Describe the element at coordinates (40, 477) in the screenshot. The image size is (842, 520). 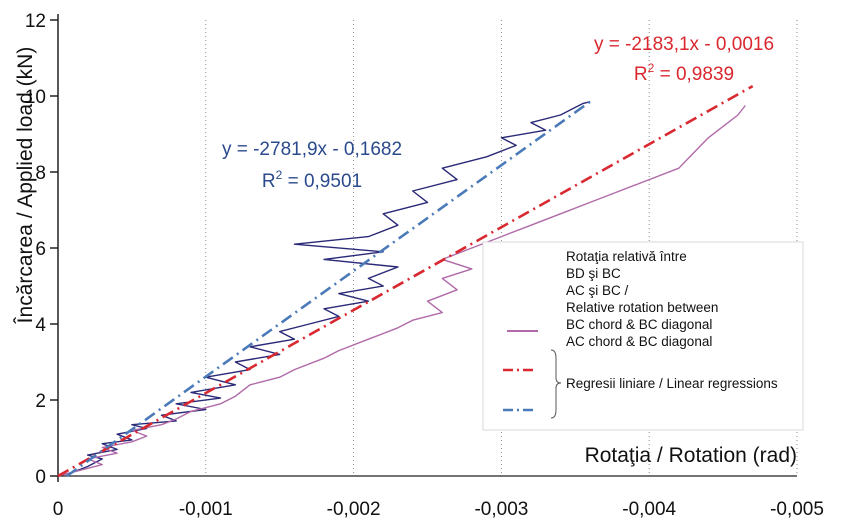
I see `y-tick-label-0: 0` at that location.